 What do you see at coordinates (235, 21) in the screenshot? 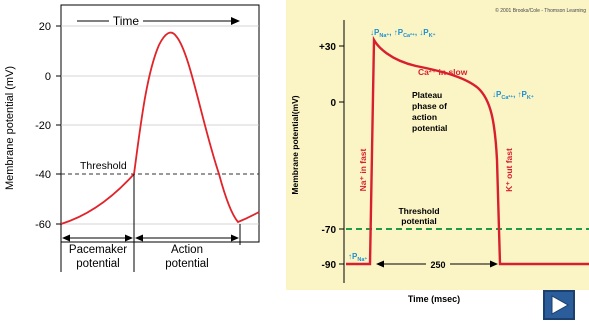
I see `time-arrow-head` at bounding box center [235, 21].